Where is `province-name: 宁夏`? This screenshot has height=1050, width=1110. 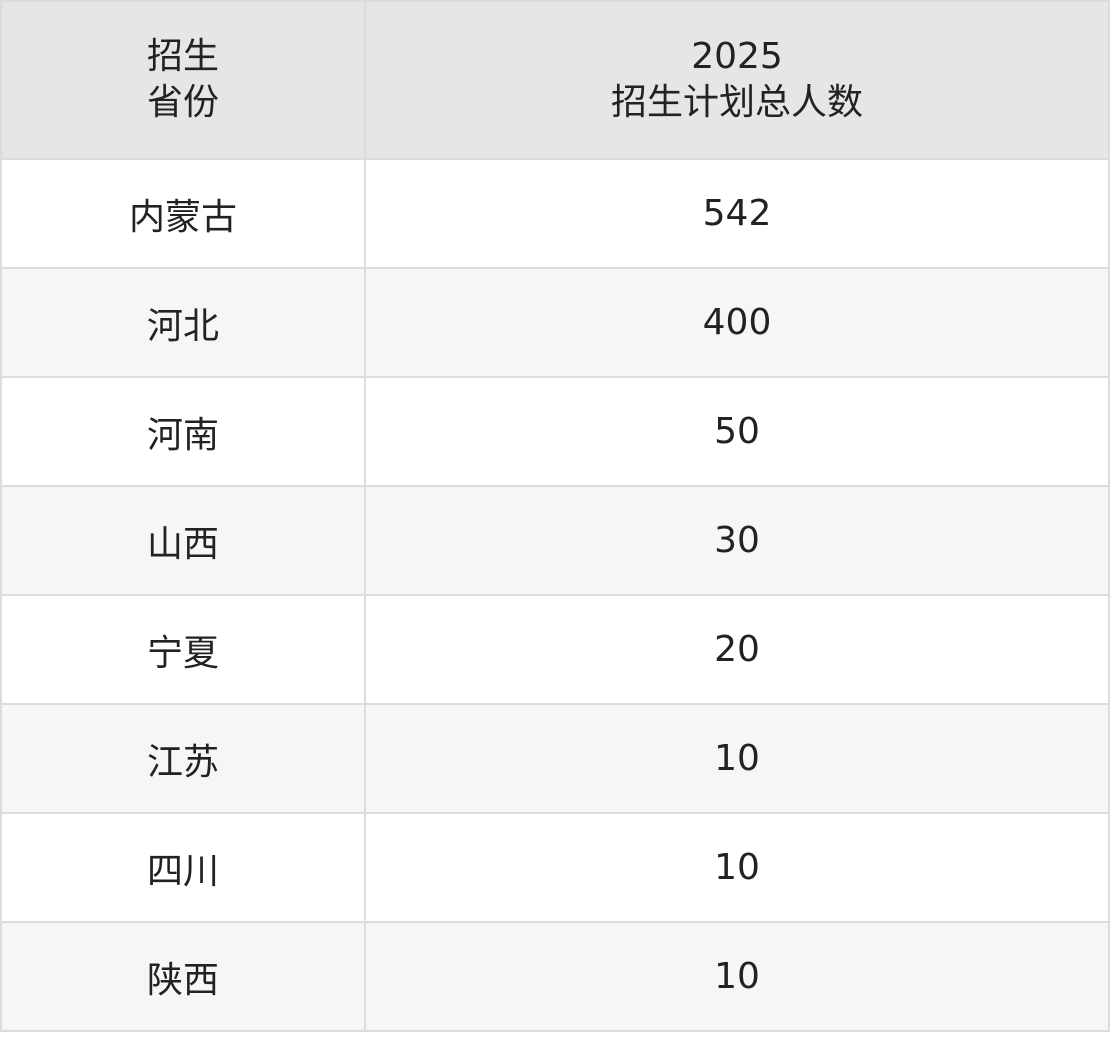
province-name: 宁夏 is located at coordinates (182, 653).